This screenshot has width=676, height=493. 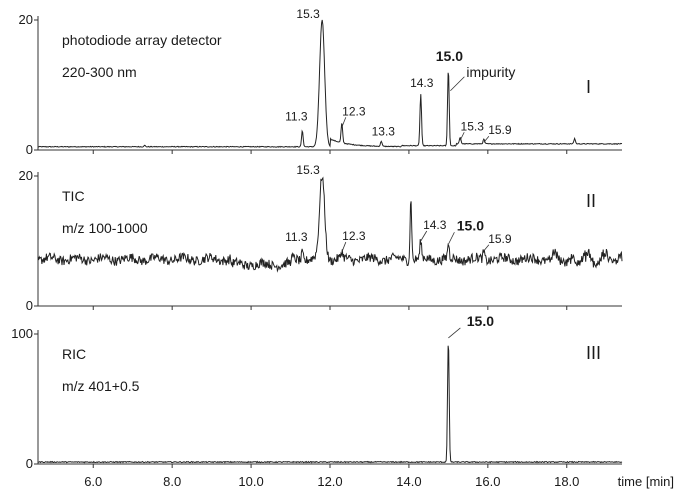 What do you see at coordinates (379, 481) in the screenshot?
I see `time-axis: 6.0 8.0 10.0 12.0 14.0 16.0 18.0 time [min]` at bounding box center [379, 481].